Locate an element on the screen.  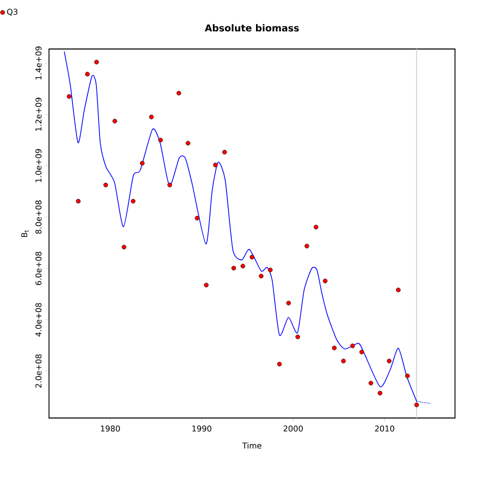
chart-title: Absolute biomass is located at coordinates (251, 28).